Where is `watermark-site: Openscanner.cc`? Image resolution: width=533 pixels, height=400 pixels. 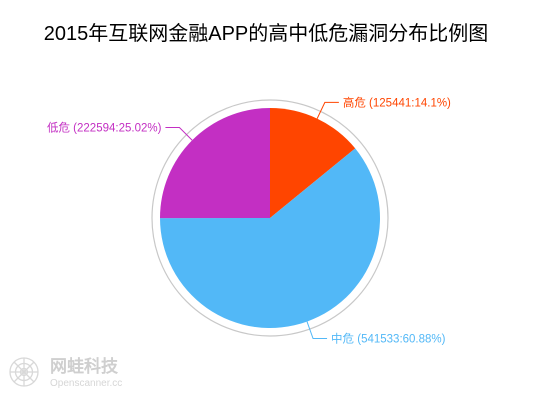 watermark-site: Openscanner.cc is located at coordinates (86, 383).